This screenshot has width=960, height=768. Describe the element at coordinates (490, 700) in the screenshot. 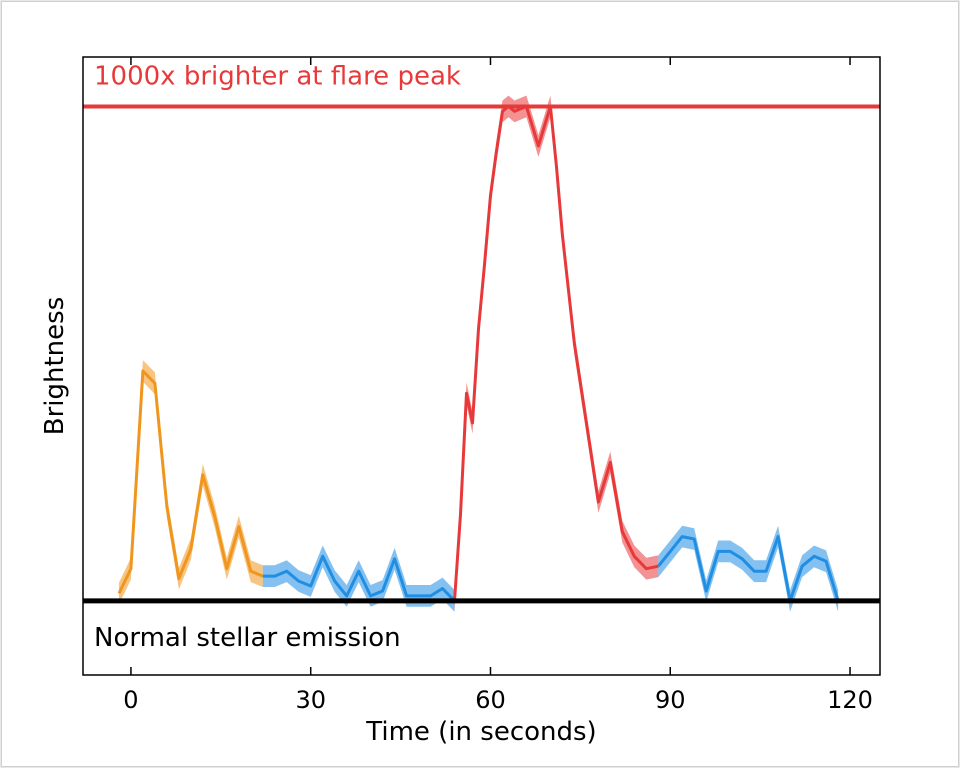

I see `x-tick-label: 60` at that location.